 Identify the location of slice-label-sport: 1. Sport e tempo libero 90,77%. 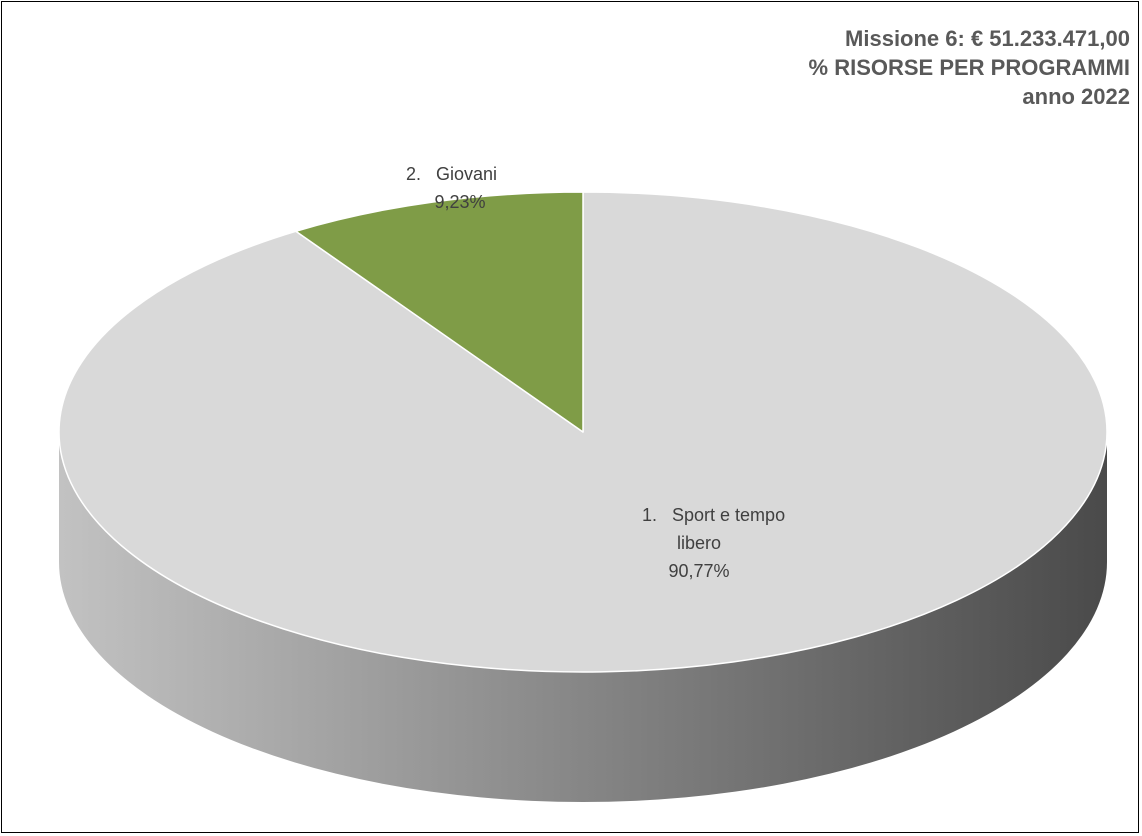
(713, 543).